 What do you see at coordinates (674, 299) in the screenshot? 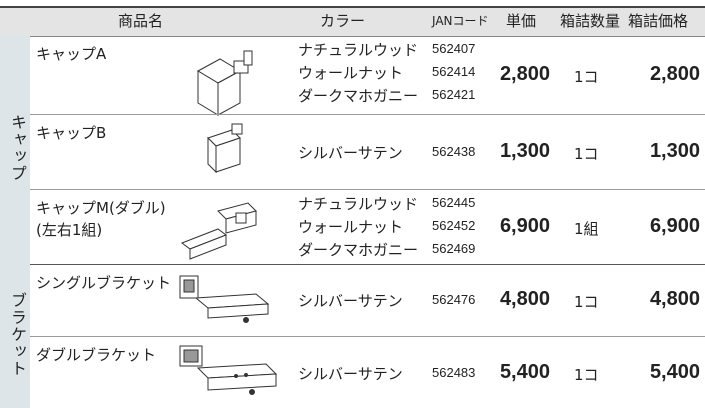
I see `box-price: 4,800` at bounding box center [674, 299].